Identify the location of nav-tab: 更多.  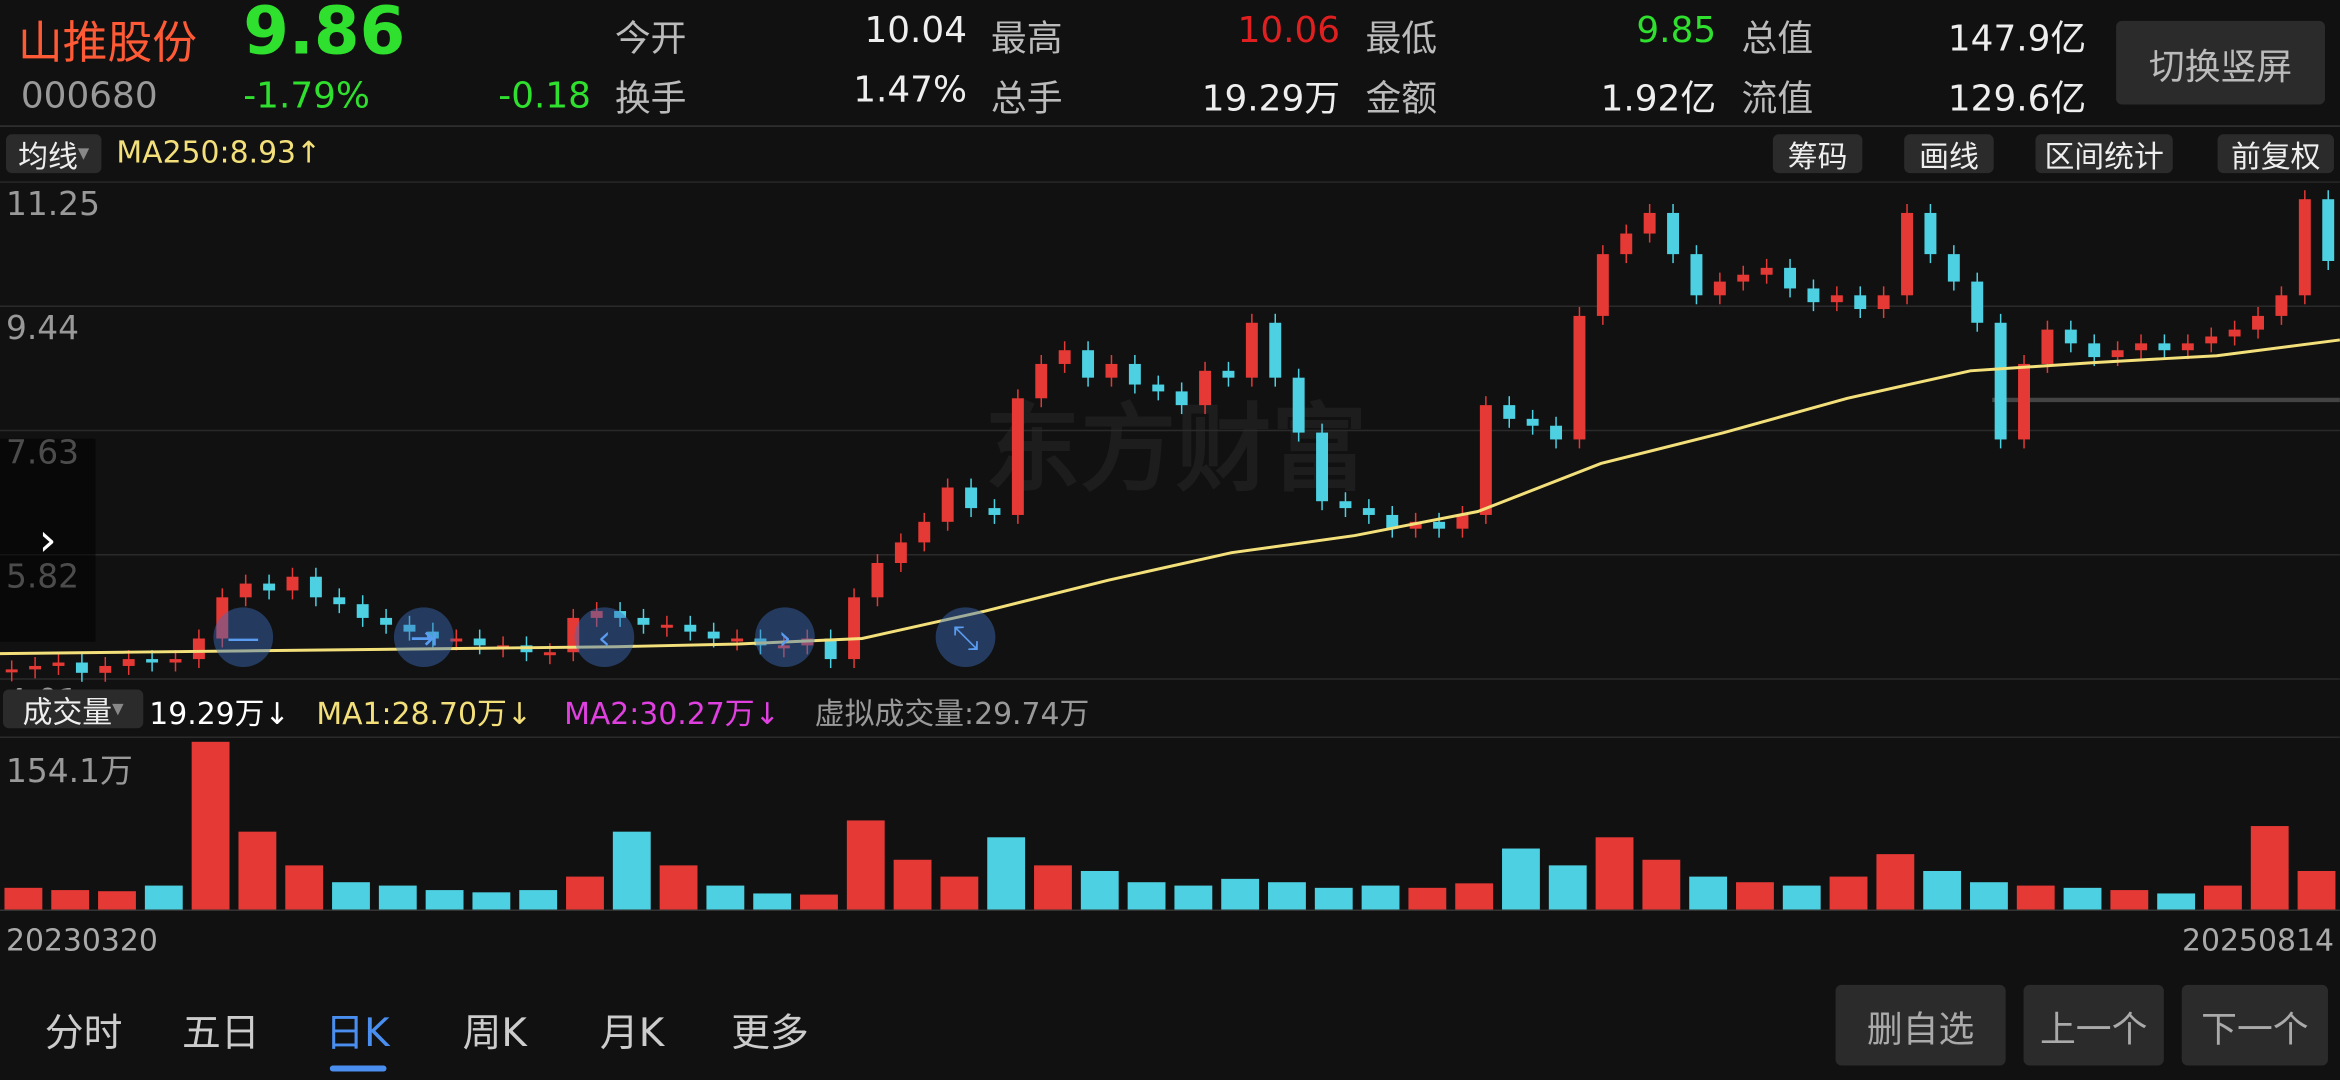
(770, 1034).